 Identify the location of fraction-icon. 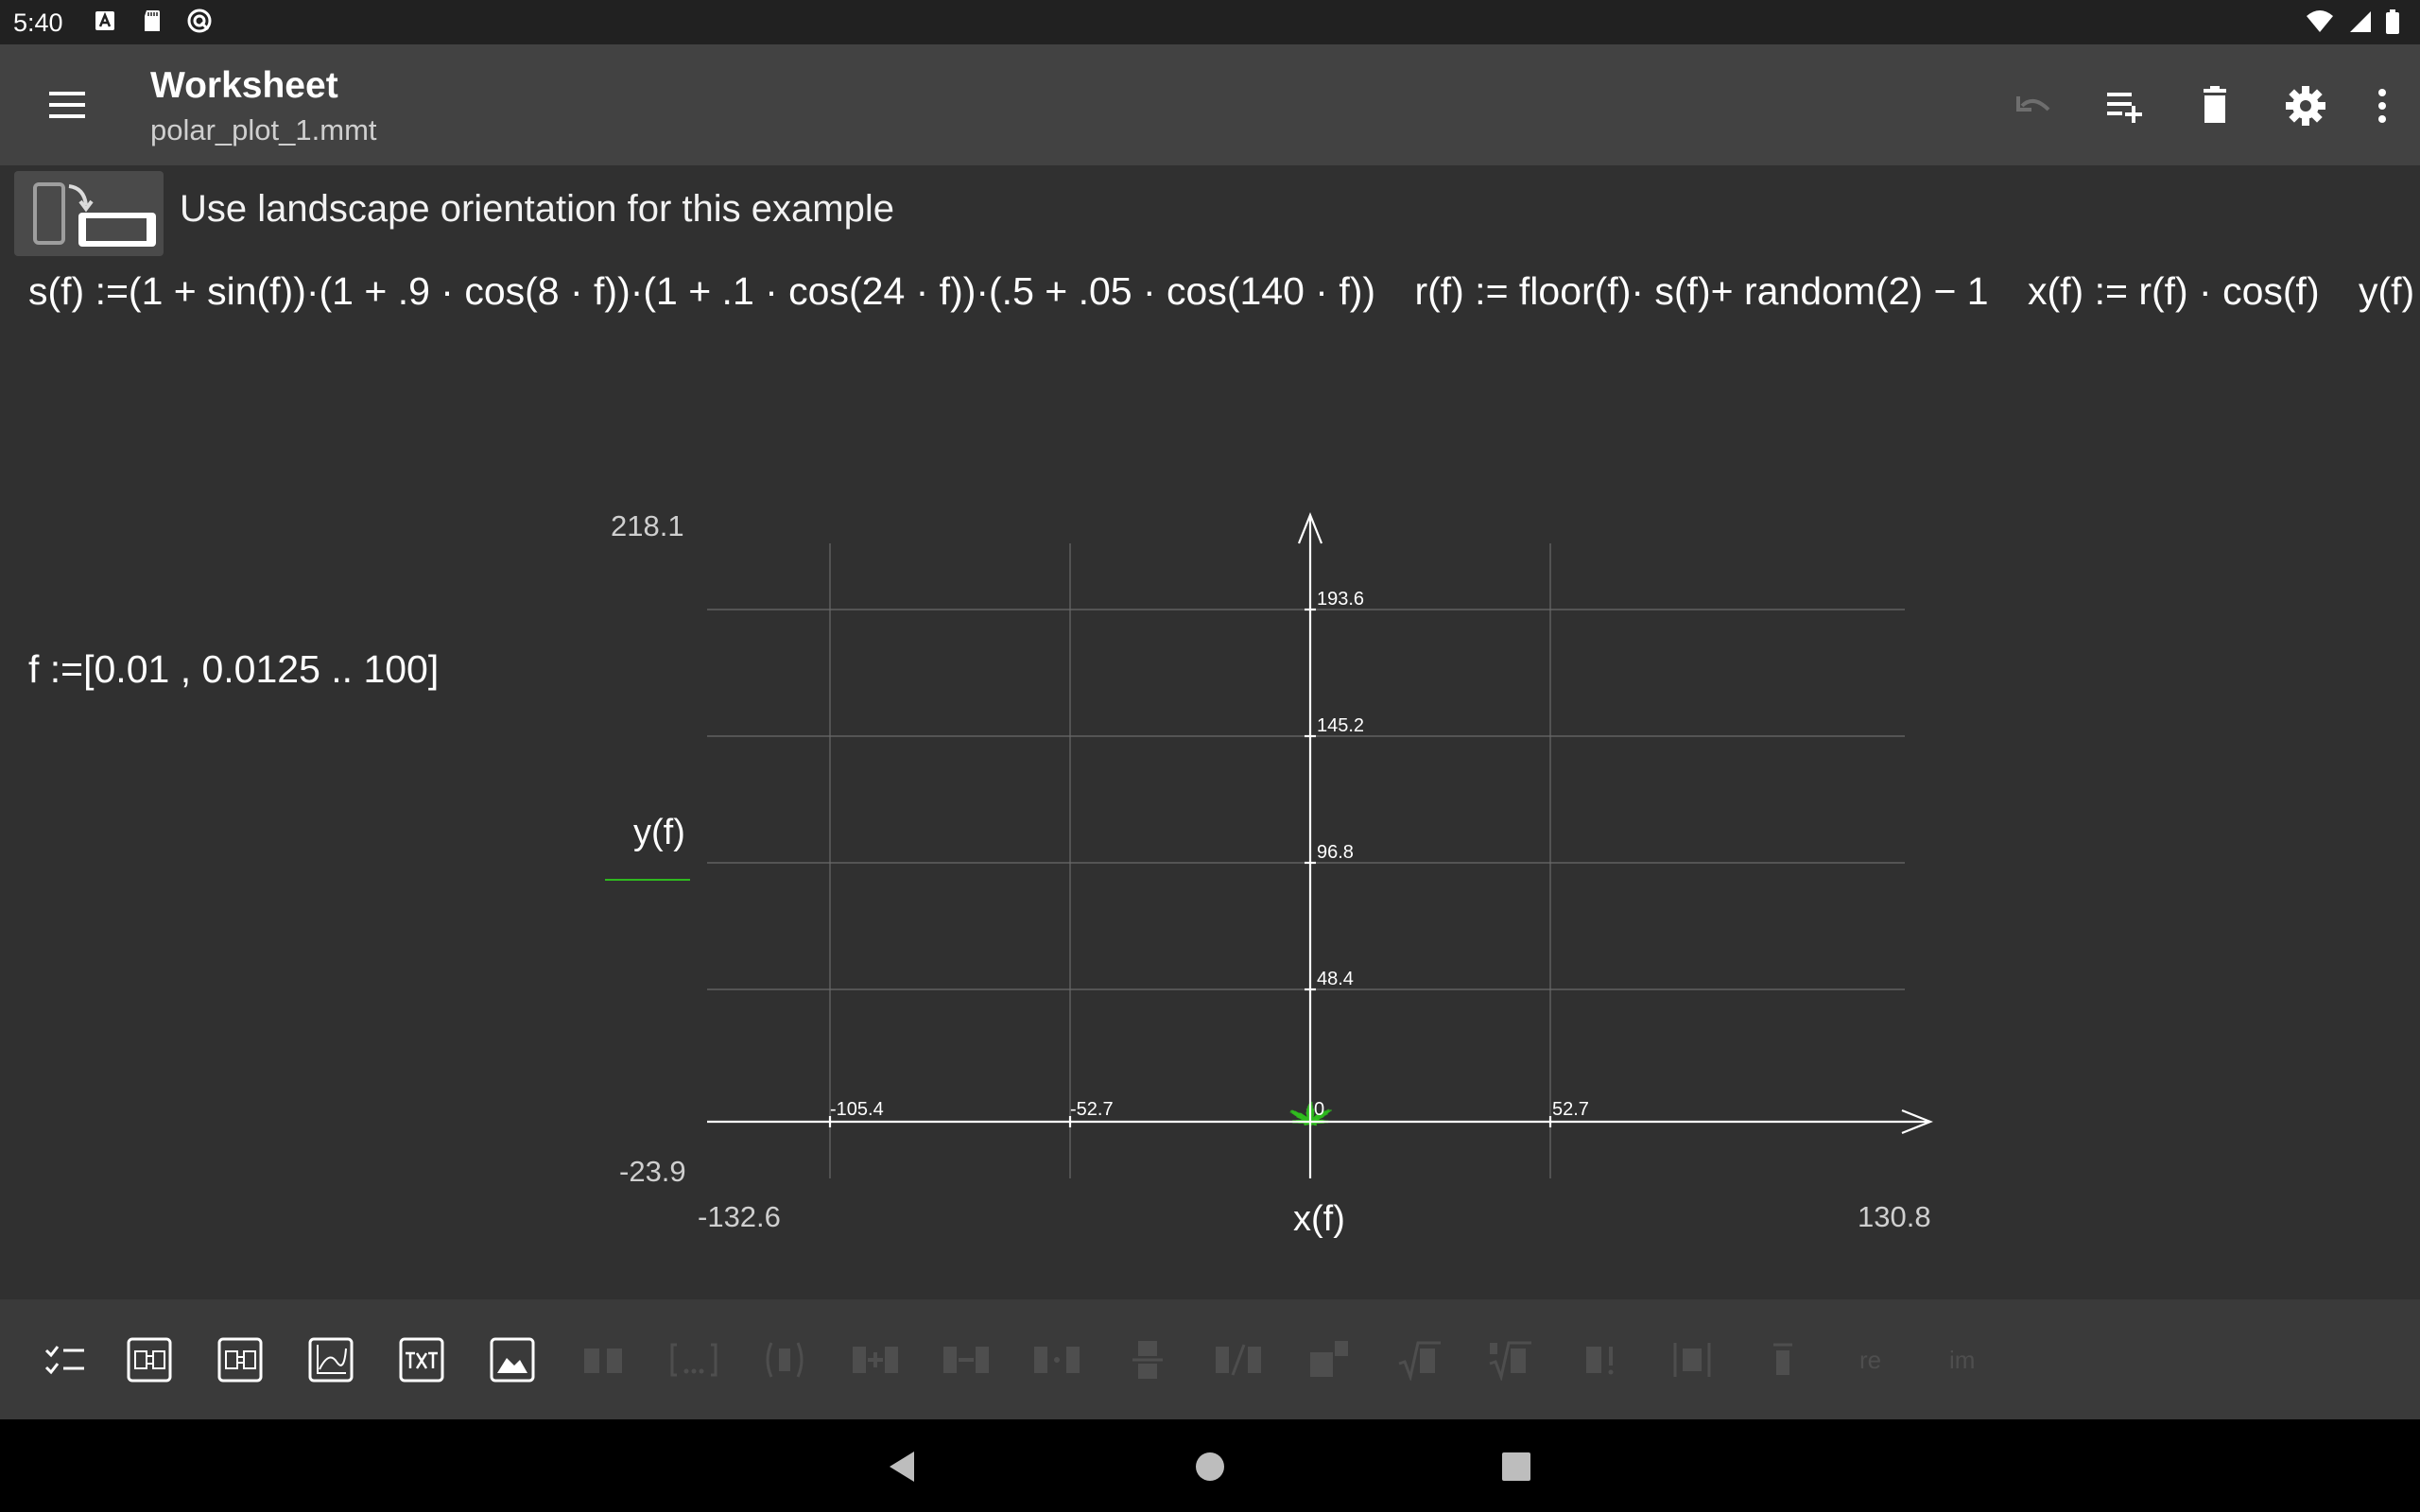
(1147, 1359).